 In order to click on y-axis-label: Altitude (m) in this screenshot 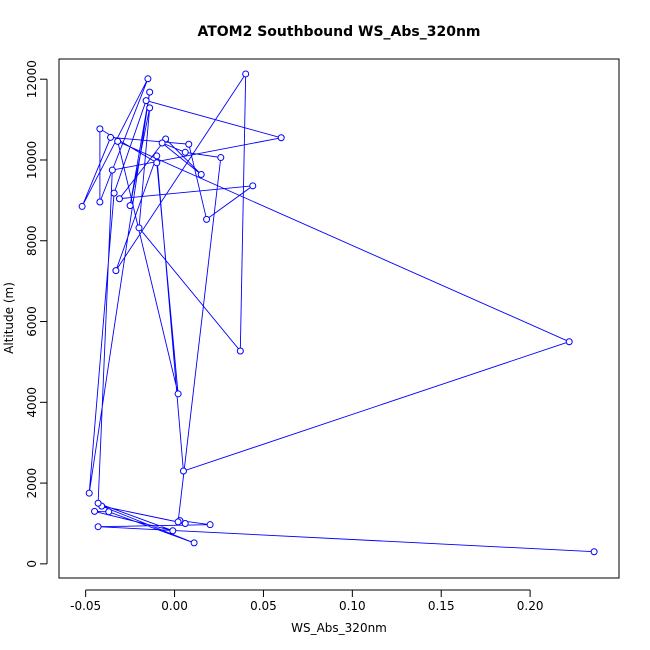, I will do `click(9, 318)`.